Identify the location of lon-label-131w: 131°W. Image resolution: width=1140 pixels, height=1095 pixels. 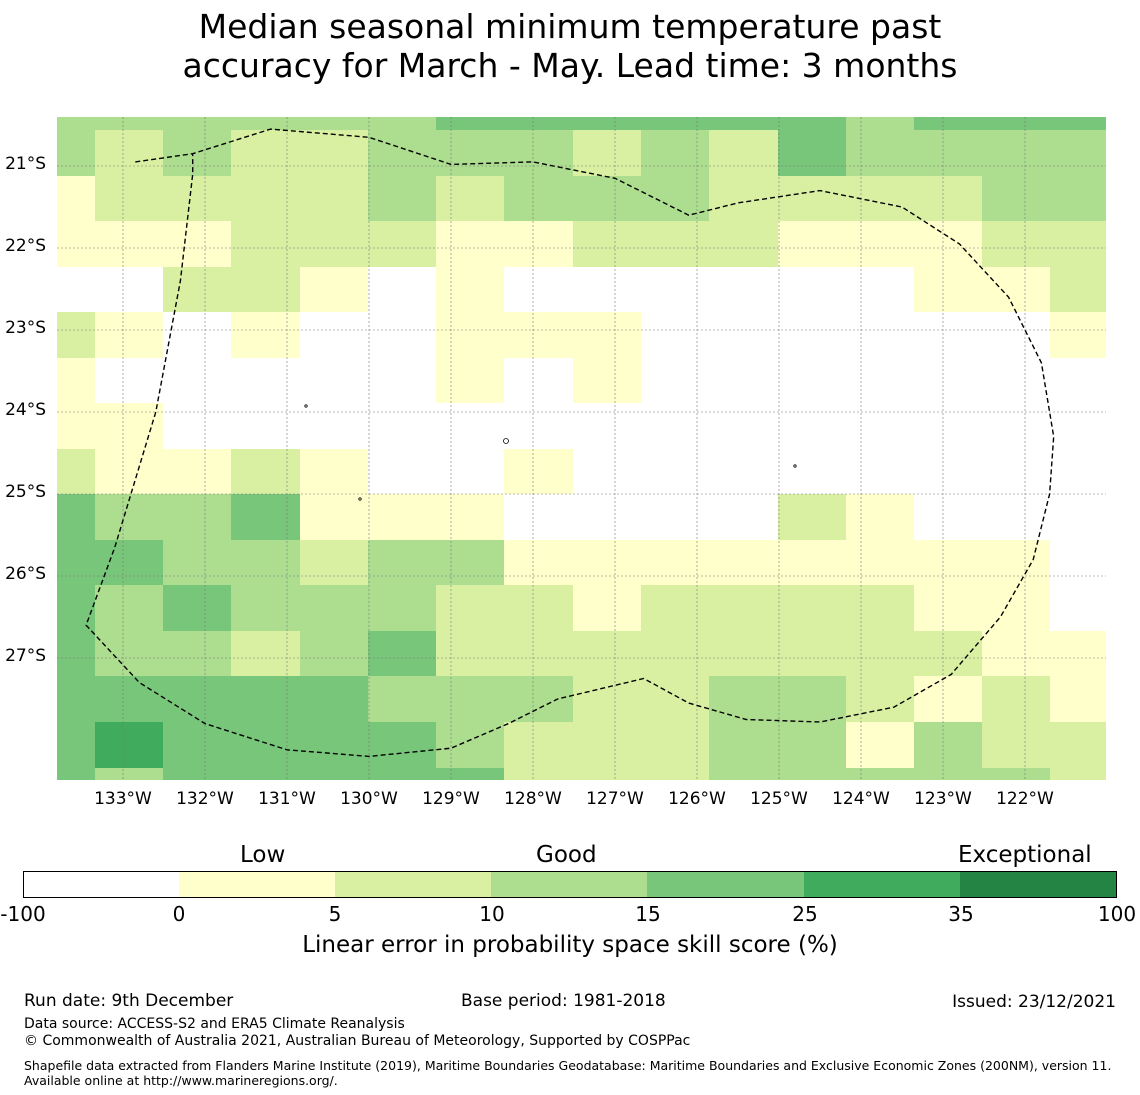
(287, 799).